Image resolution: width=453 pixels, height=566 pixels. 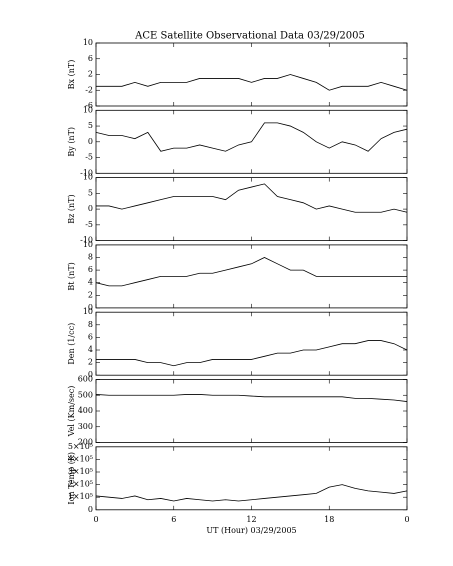 What do you see at coordinates (71, 75) in the screenshot?
I see `y-axis-label: Bx (nT)` at bounding box center [71, 75].